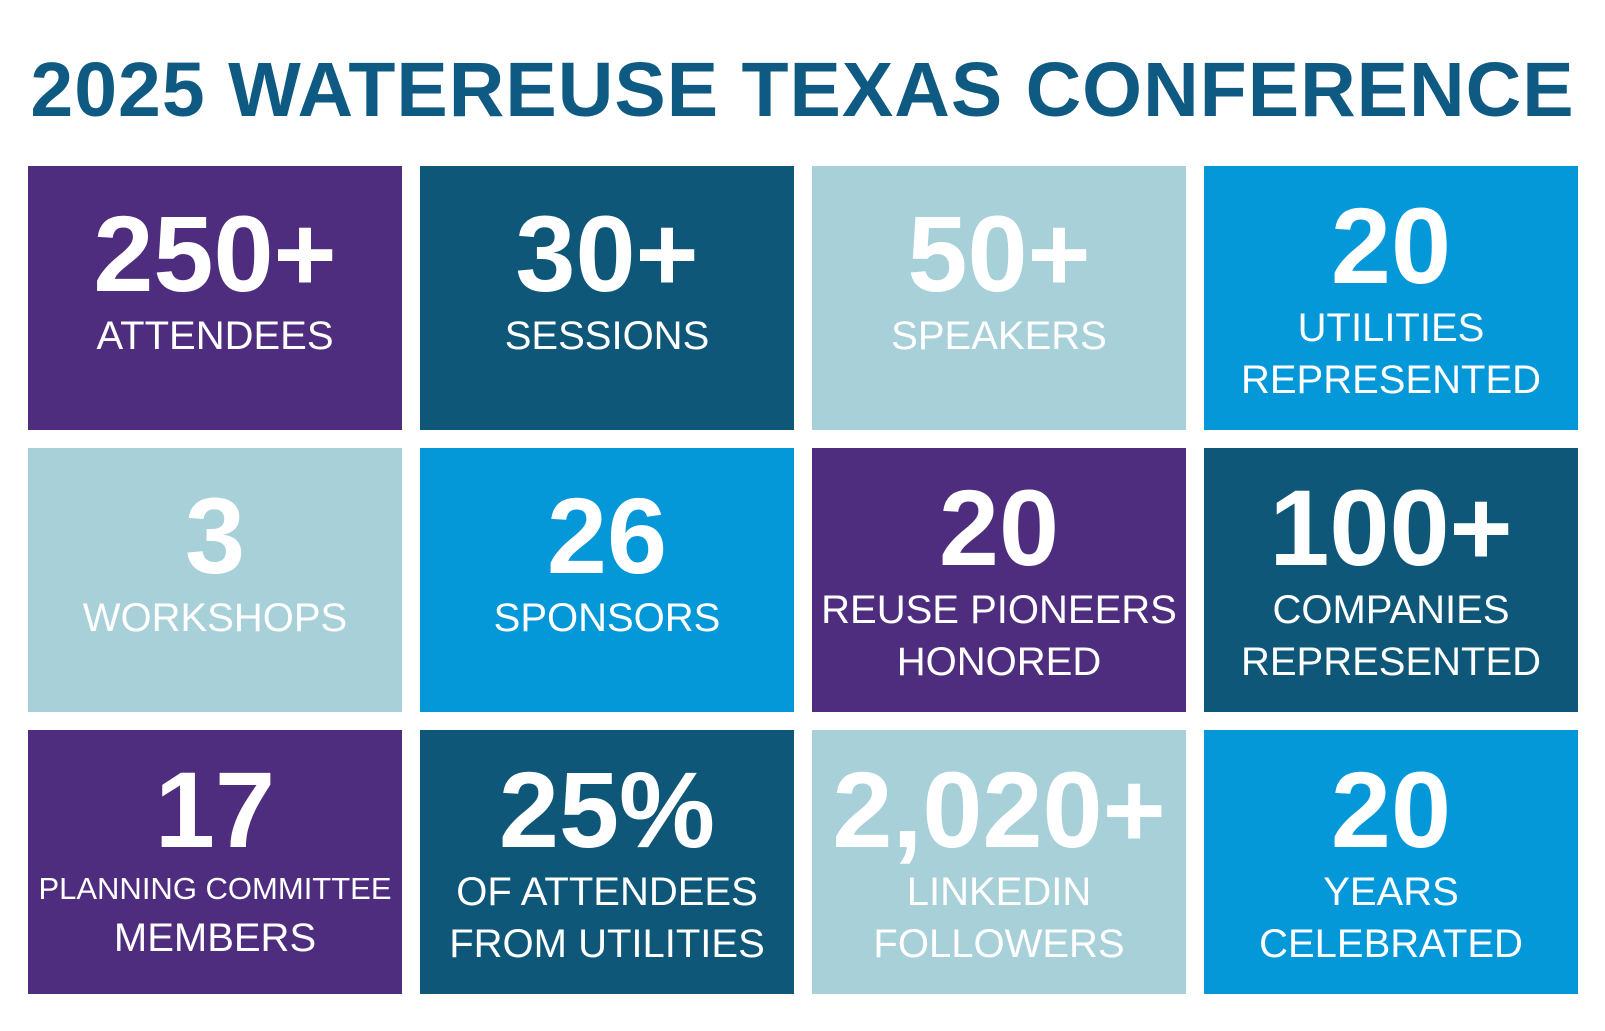  What do you see at coordinates (215, 618) in the screenshot?
I see `stat-label: WORKSHOPS` at bounding box center [215, 618].